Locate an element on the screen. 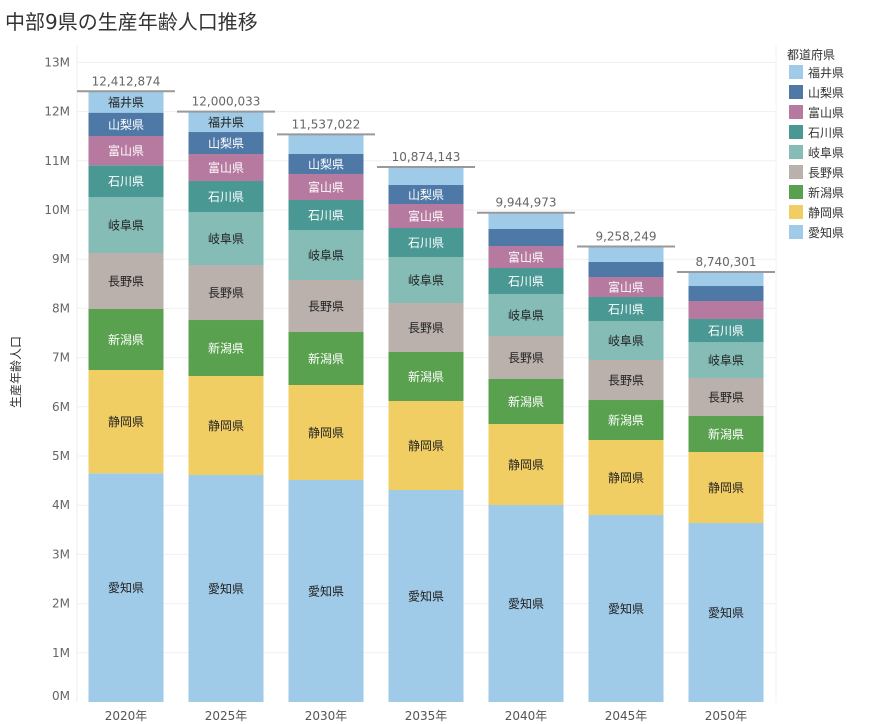 The height and width of the screenshot is (724, 871). legend-item-label: 福井県 is located at coordinates (826, 72).